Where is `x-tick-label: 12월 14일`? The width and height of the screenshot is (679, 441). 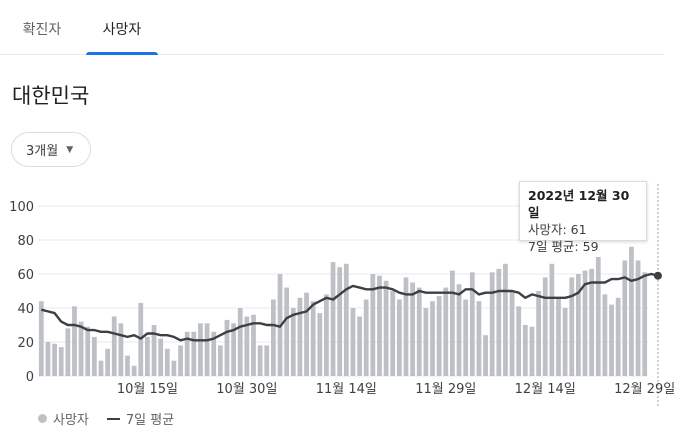 x-tick-label: 12월 14일 is located at coordinates (545, 389).